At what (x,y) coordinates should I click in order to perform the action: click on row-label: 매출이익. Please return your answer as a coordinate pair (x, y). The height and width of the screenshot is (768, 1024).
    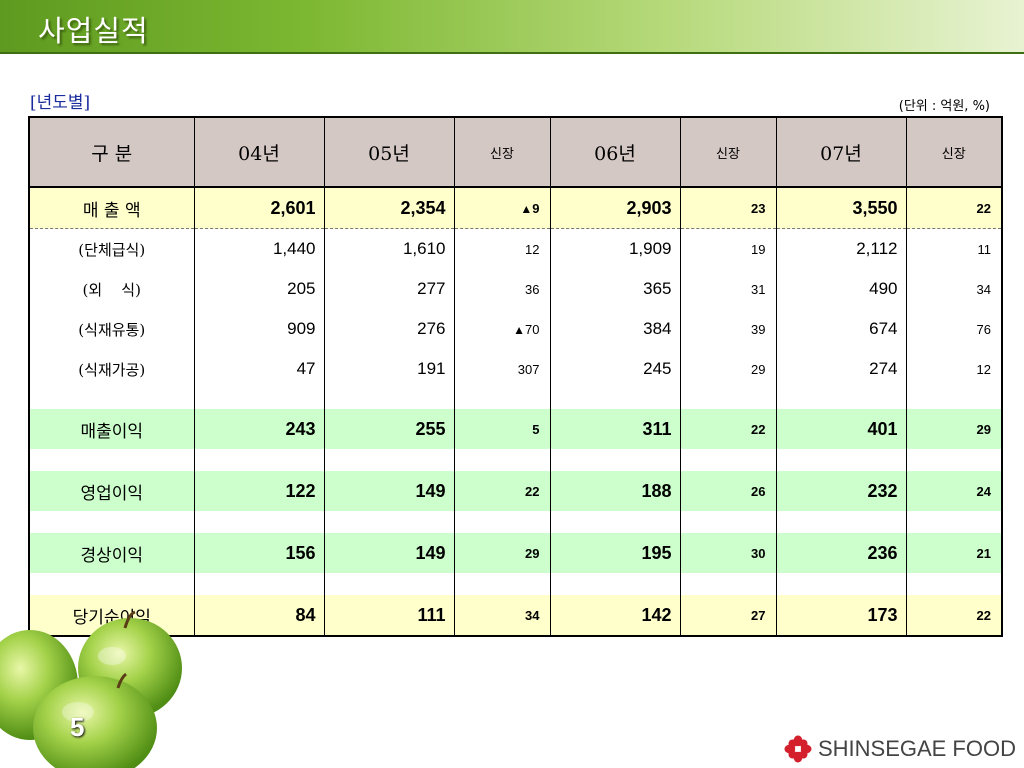
    Looking at the image, I should click on (111, 429).